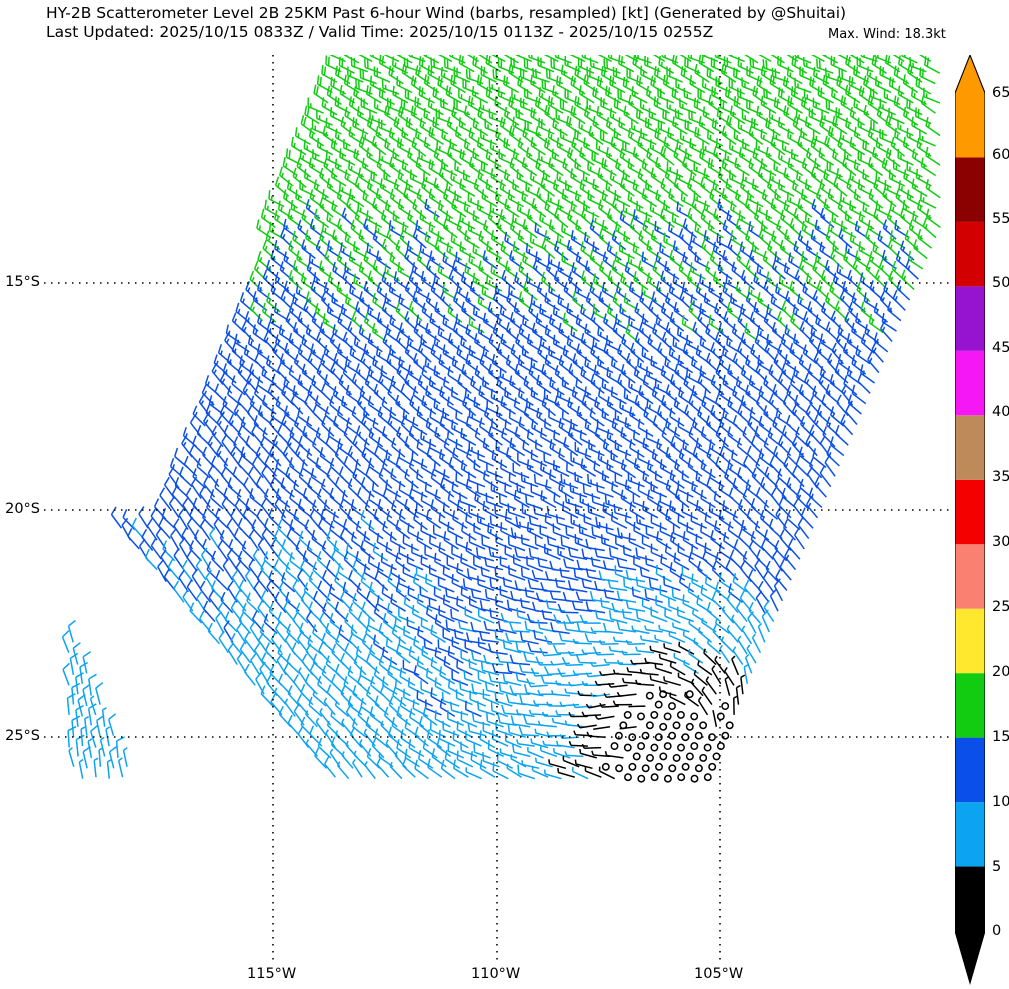  I want to click on colorbar-tick-40: 40, so click(1000, 412).